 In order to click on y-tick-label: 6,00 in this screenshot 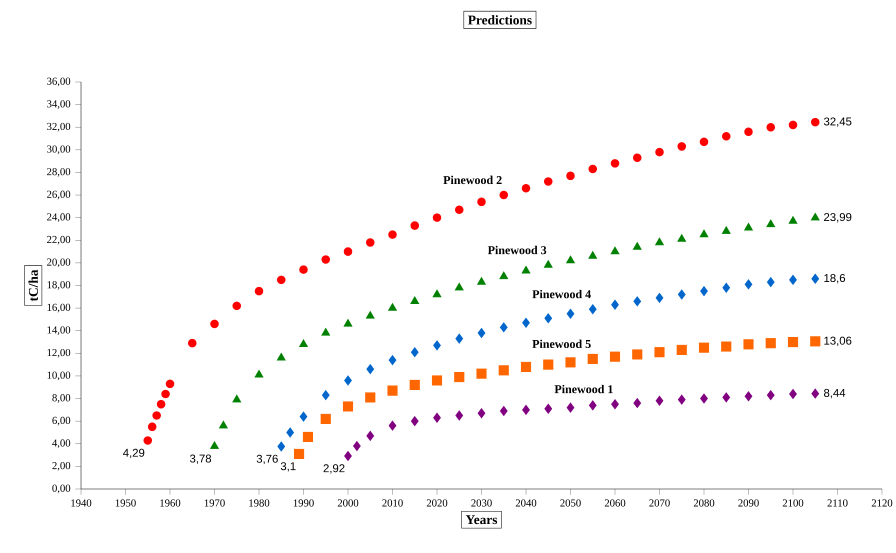, I will do `click(61, 421)`.